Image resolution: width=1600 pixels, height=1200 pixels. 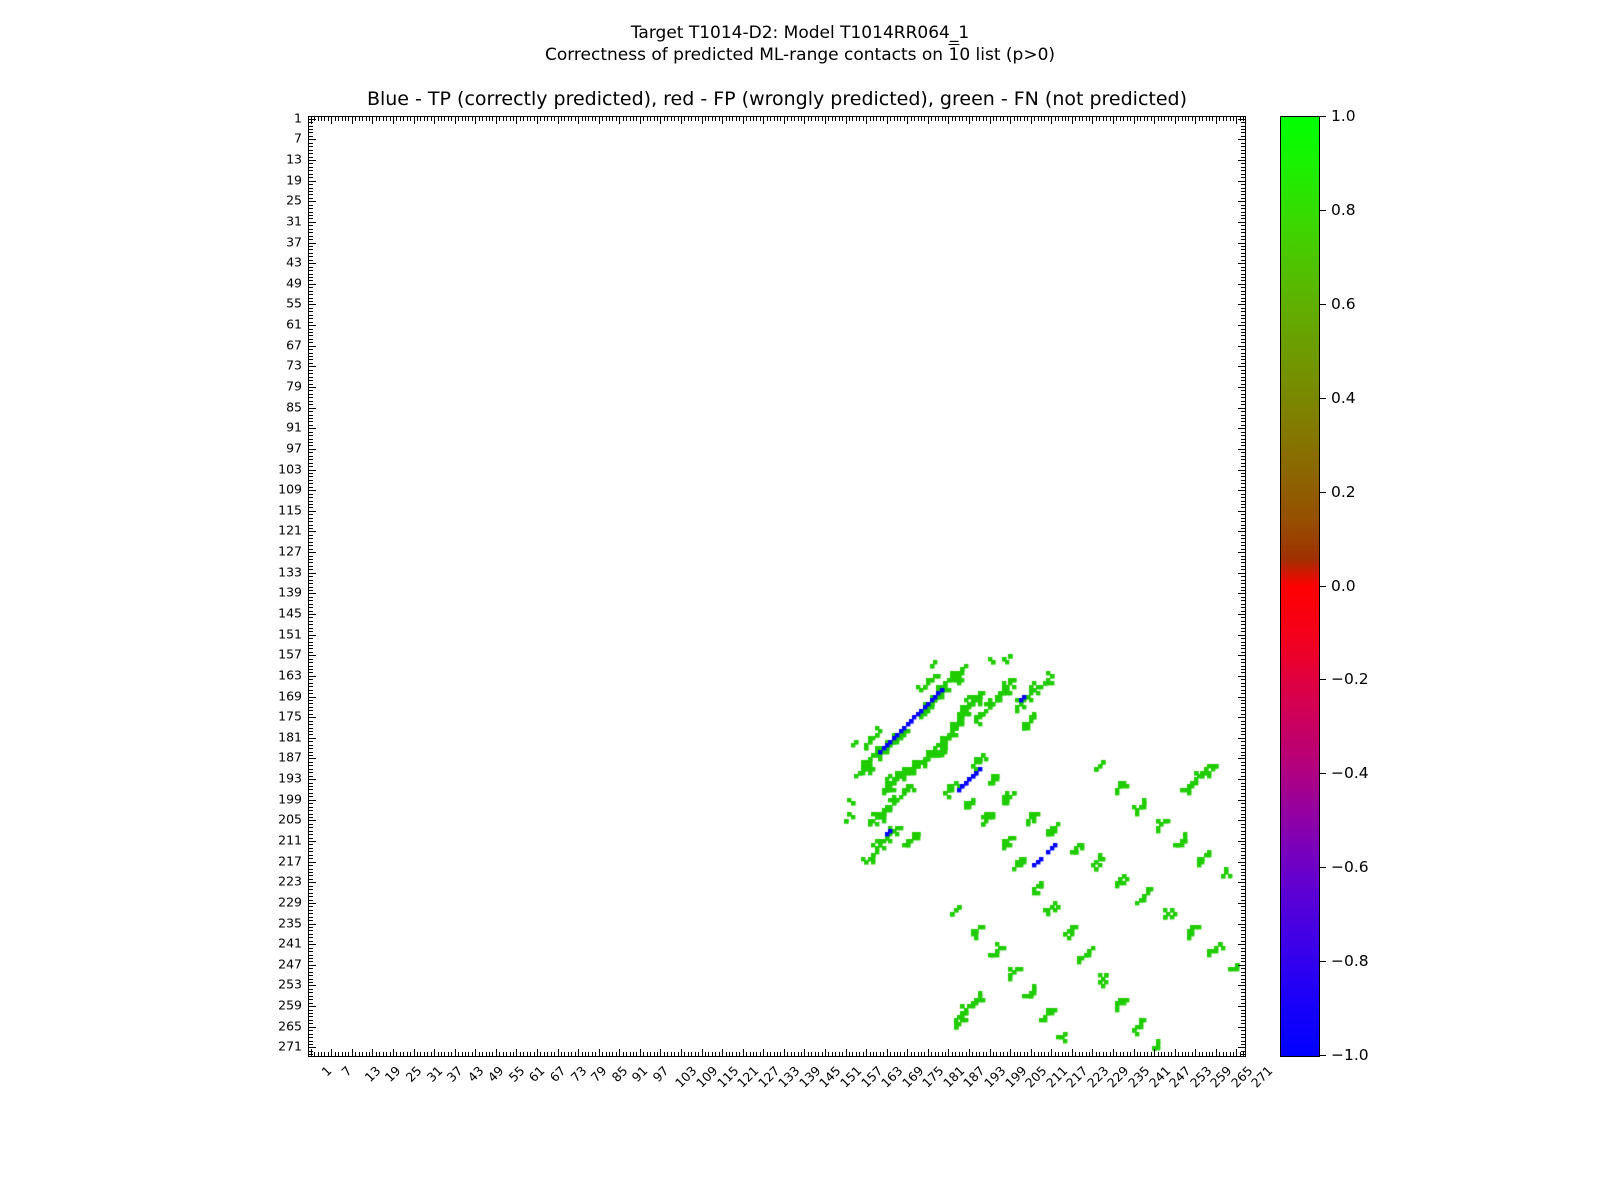 What do you see at coordinates (1343, 491) in the screenshot?
I see `colorbar-tick-label: 0.2` at bounding box center [1343, 491].